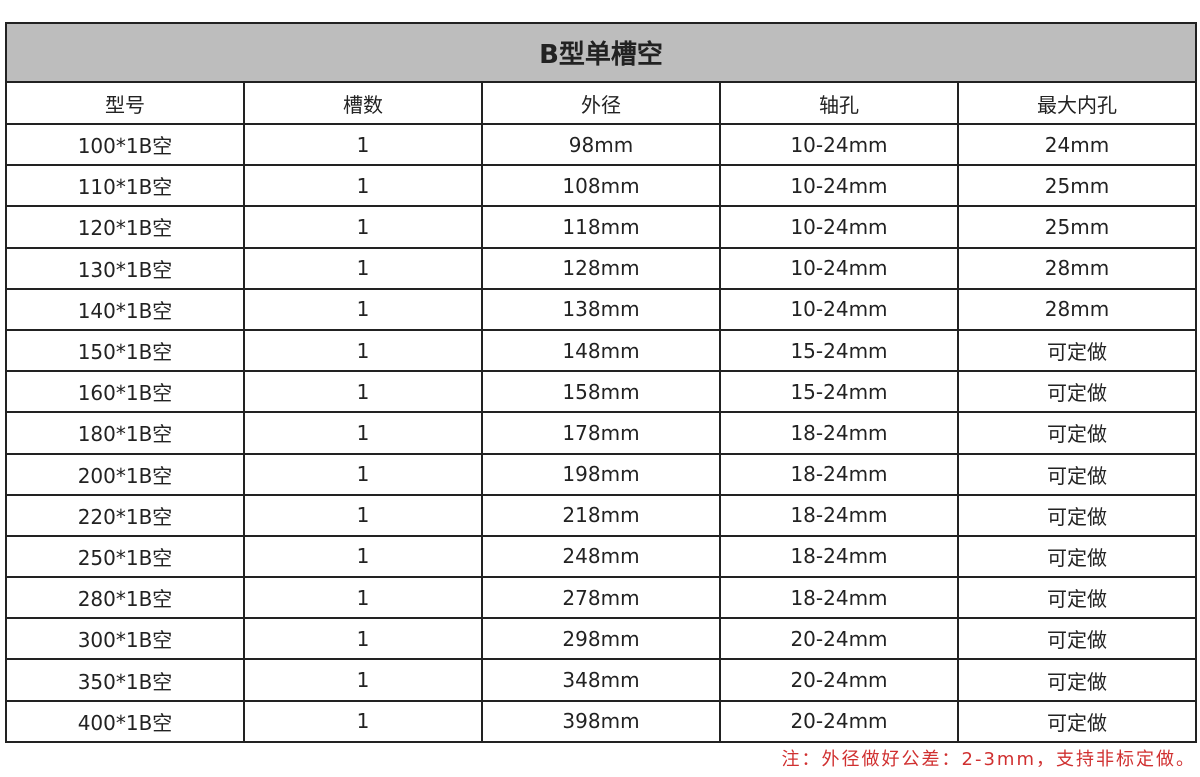  Describe the element at coordinates (988, 759) in the screenshot. I see `footnote: 注：外径做好公差：2-3mm，支持非标定做。` at that location.